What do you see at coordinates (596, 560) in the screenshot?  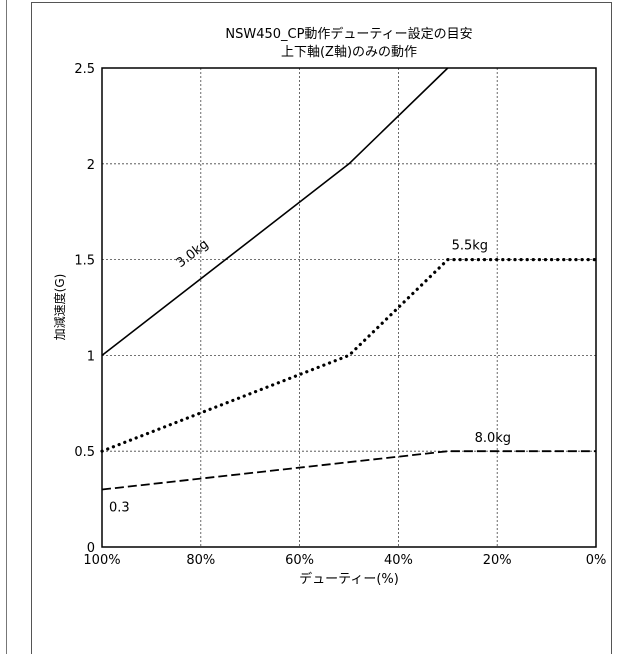 I see `x-tick-label: 0%` at bounding box center [596, 560].